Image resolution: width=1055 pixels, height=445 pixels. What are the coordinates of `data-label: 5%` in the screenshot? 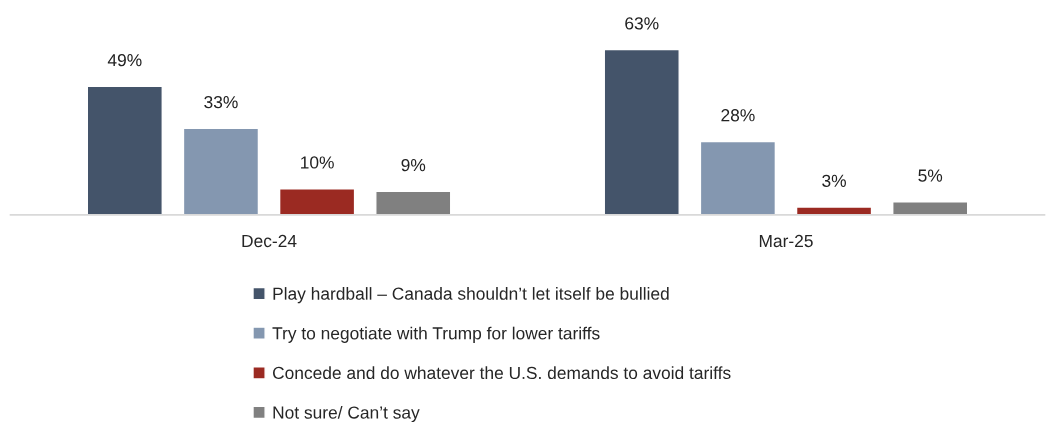 It's located at (930, 175).